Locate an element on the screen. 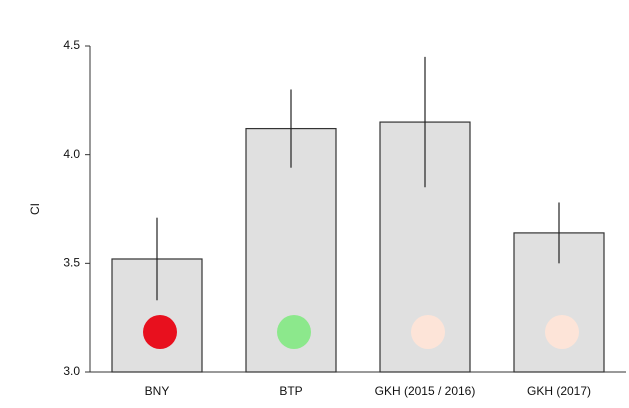 This screenshot has width=629, height=408. x-tick-label: GKH (2017) is located at coordinates (559, 391).